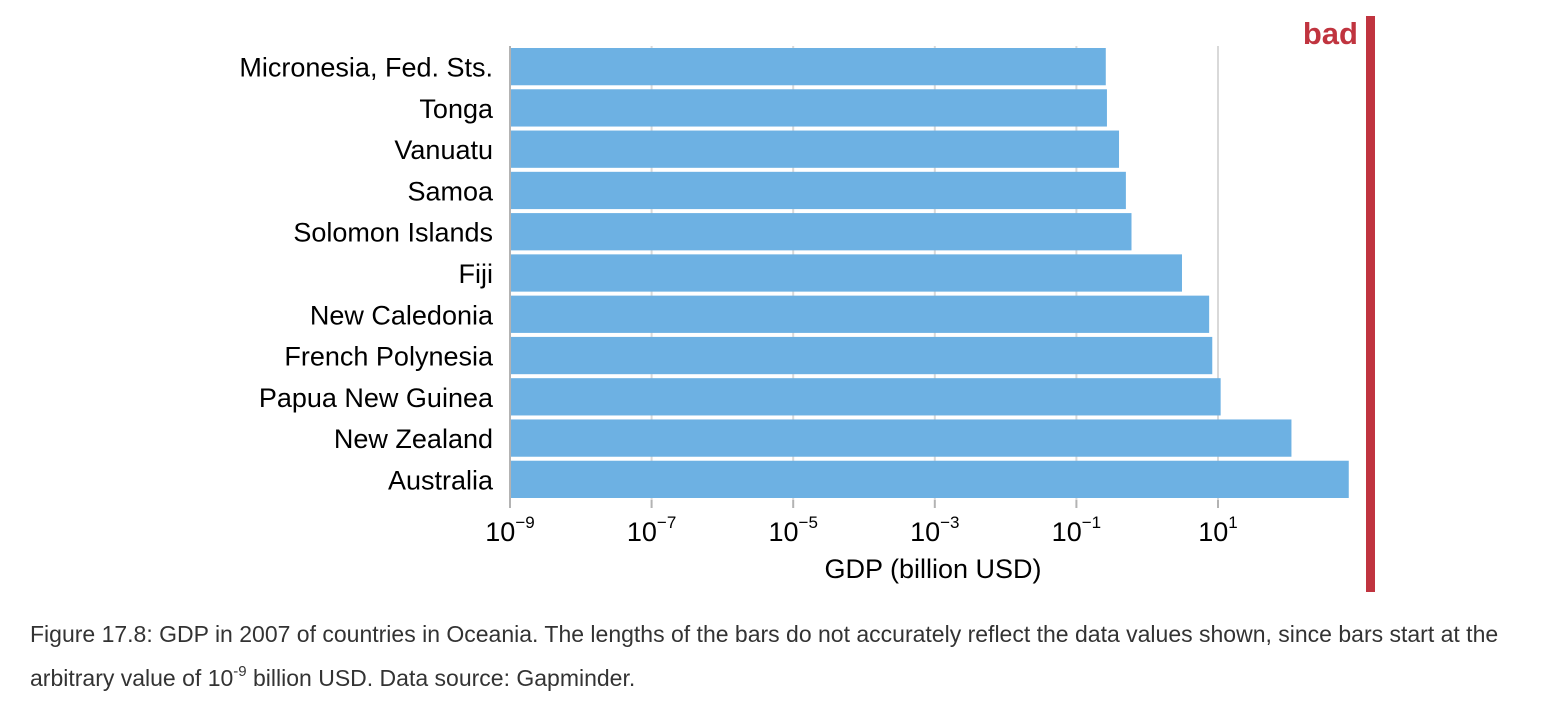  I want to click on x-tick-label: 10¹, so click(1218, 530).